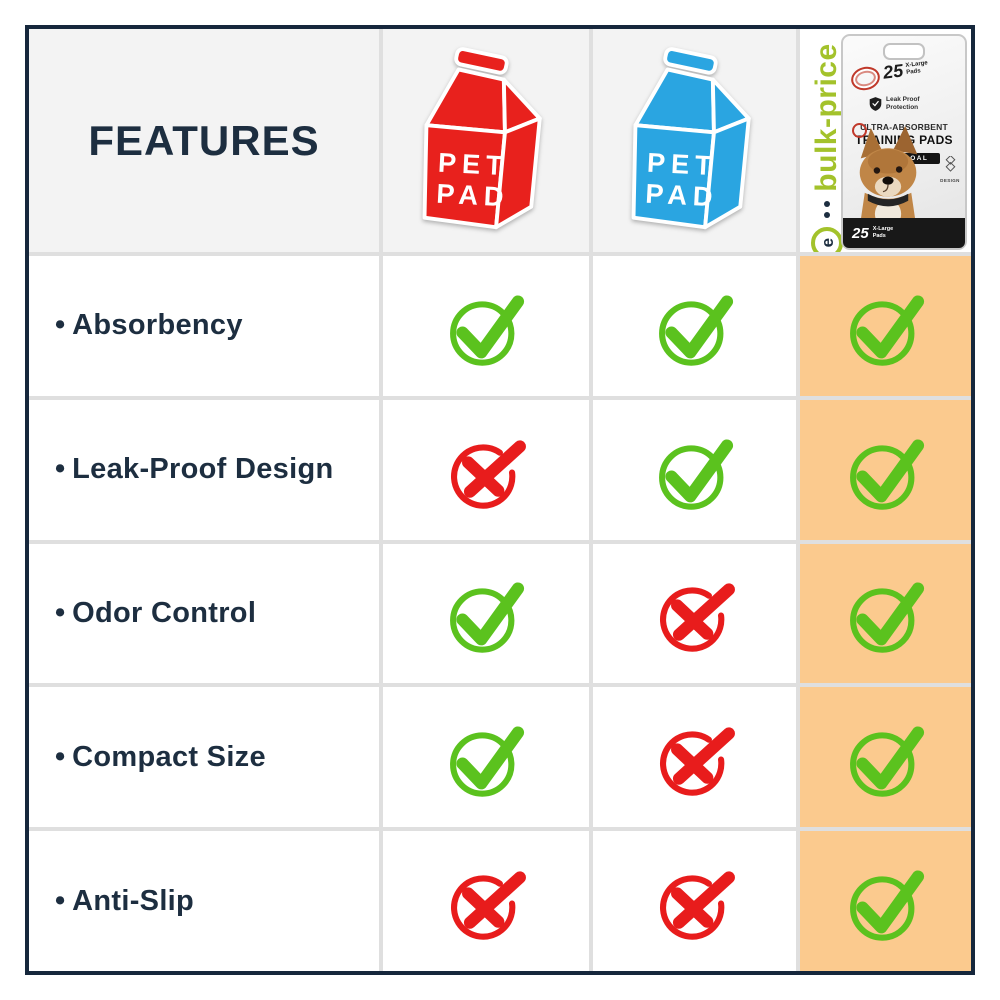  I want to click on feature-row-odor-control: • Odor Control, so click(204, 613).